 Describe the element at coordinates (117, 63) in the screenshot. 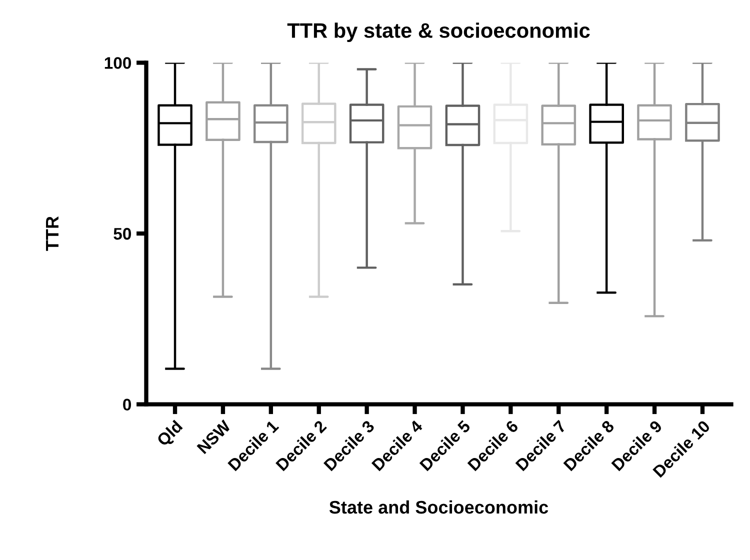

I see `y-tick-label: 100` at that location.